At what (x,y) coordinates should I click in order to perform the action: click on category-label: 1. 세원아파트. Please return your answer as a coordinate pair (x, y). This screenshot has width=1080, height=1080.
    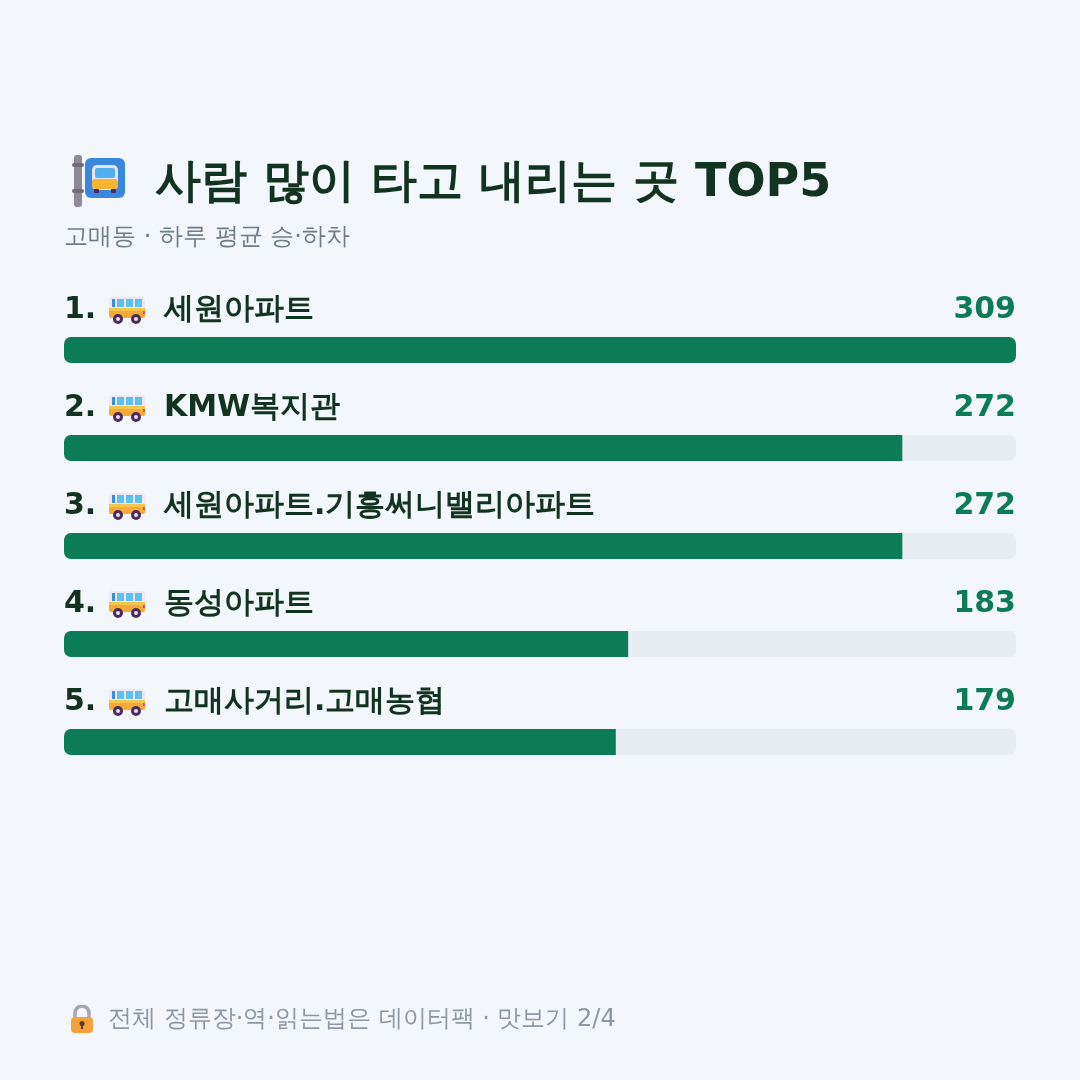
    Looking at the image, I should click on (189, 307).